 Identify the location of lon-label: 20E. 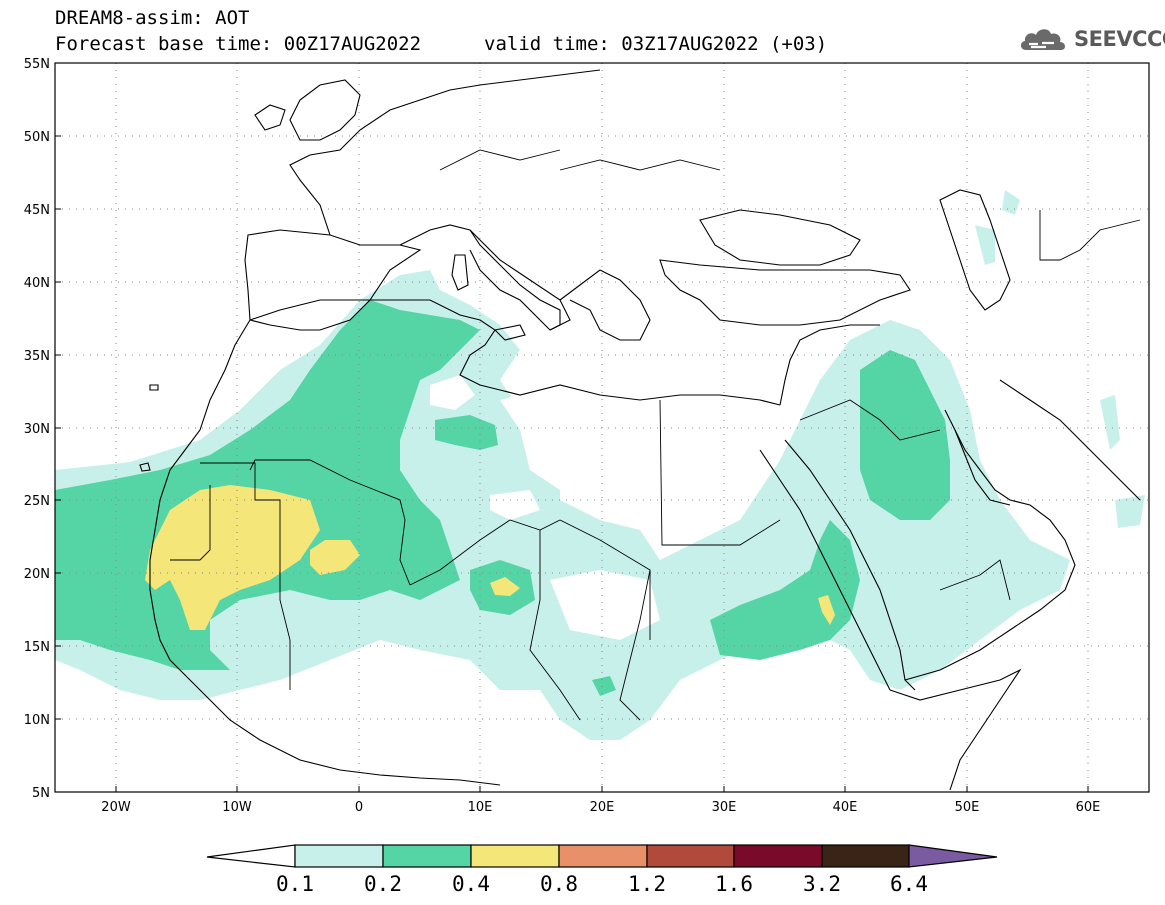
(602, 807).